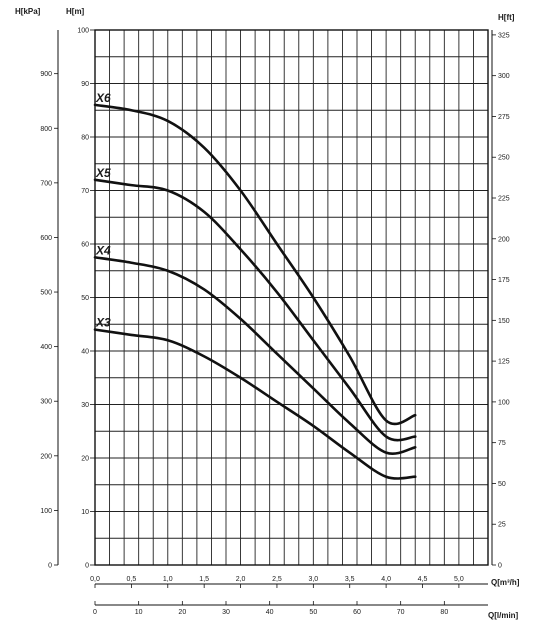 The width and height of the screenshot is (540, 626). What do you see at coordinates (350, 579) in the screenshot?
I see `tick-label-m3h: 3,5` at bounding box center [350, 579].